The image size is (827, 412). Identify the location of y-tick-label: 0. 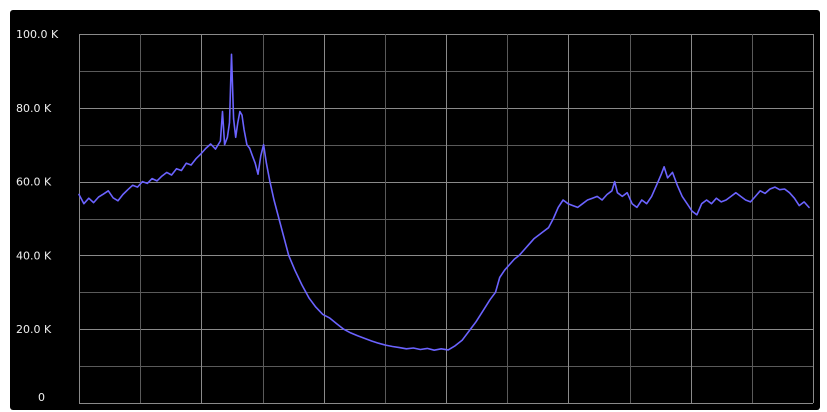
(41, 397).